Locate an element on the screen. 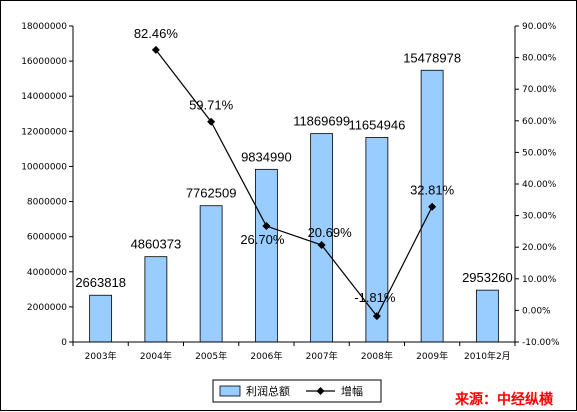 Image resolution: width=577 pixels, height=412 pixels. legend-box is located at coordinates (297, 391).